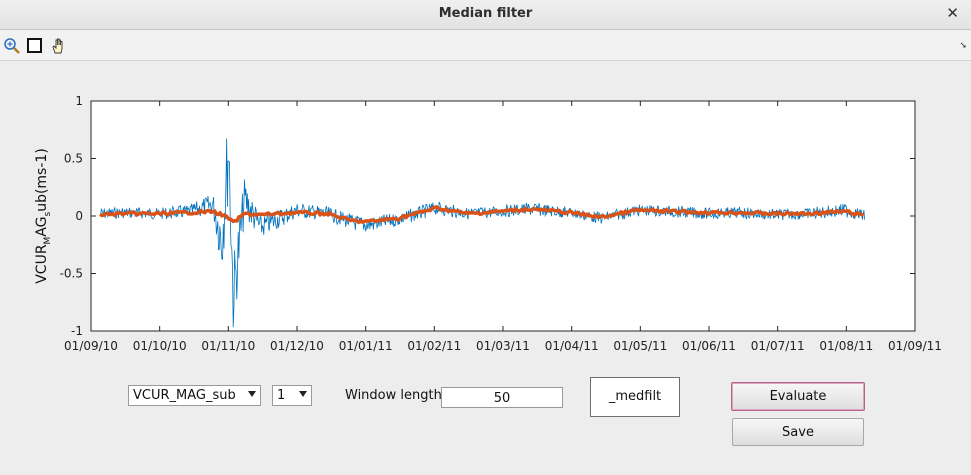 The height and width of the screenshot is (475, 971). I want to click on y-tick-label: -0.5, so click(71, 274).